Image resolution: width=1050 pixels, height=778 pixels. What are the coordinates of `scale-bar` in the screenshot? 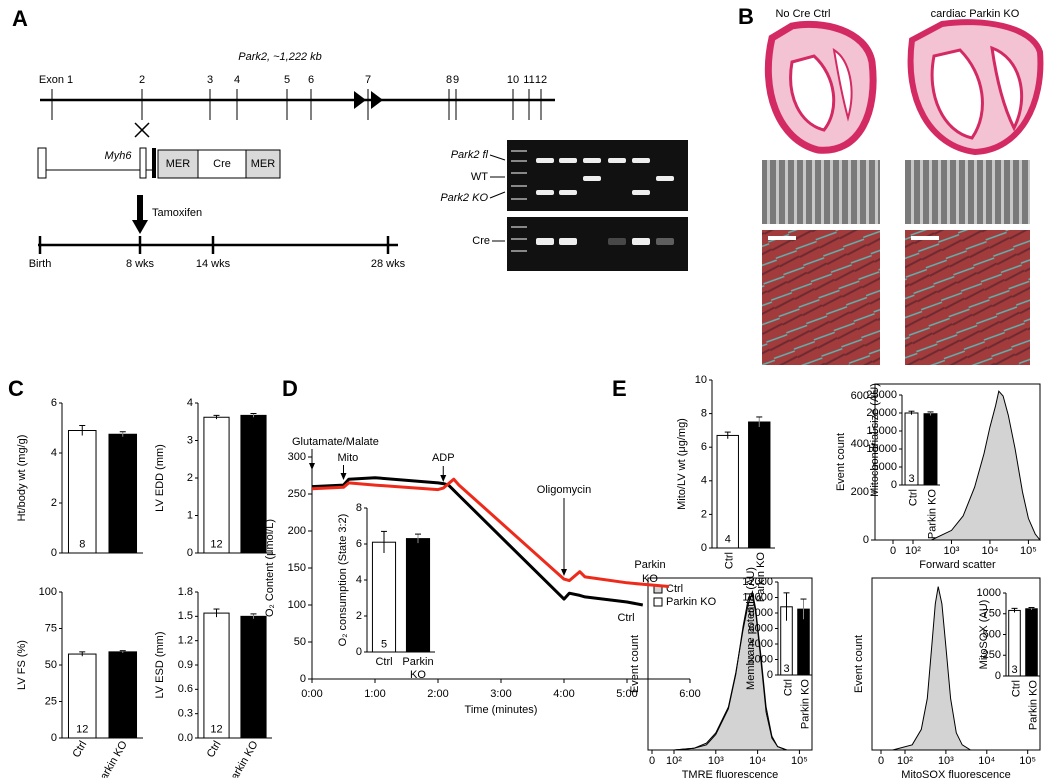 It's located at (782, 238).